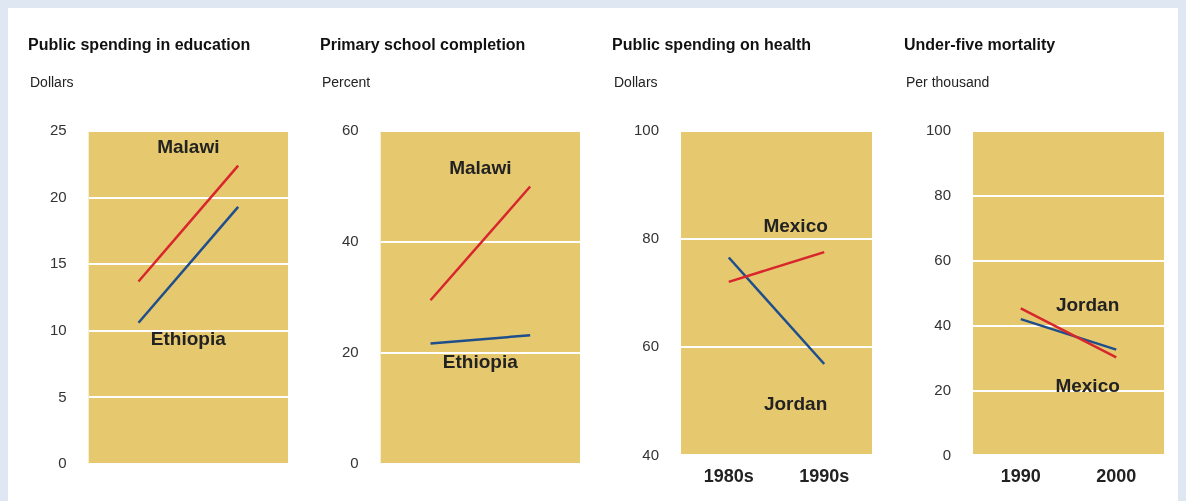  Describe the element at coordinates (1020, 476) in the screenshot. I see `x-tick-label: 1990` at that location.